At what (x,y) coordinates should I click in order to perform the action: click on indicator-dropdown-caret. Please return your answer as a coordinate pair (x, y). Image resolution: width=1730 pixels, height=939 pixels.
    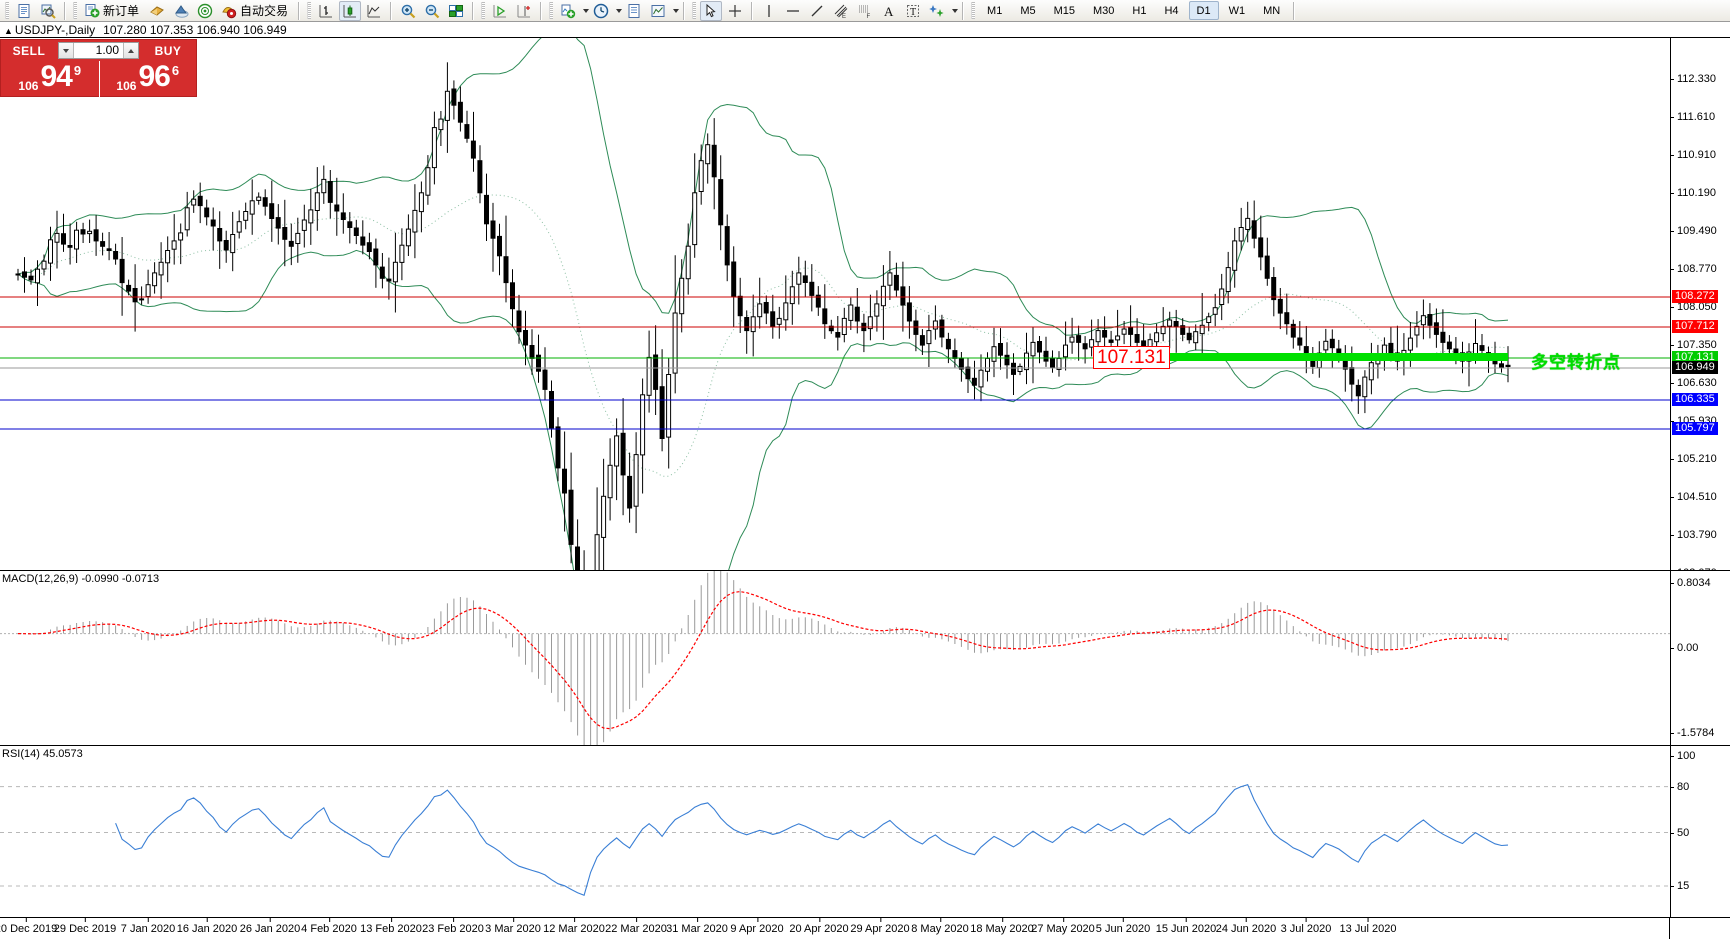
    Looking at the image, I should click on (586, 10).